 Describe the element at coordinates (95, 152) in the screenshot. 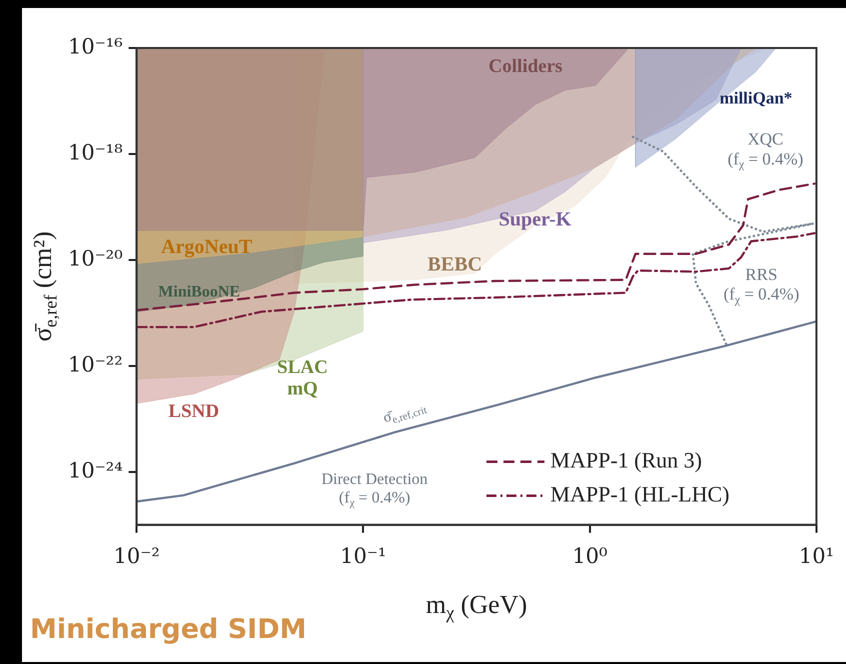

I see `y-tick-label: 10⁻¹⁸` at that location.